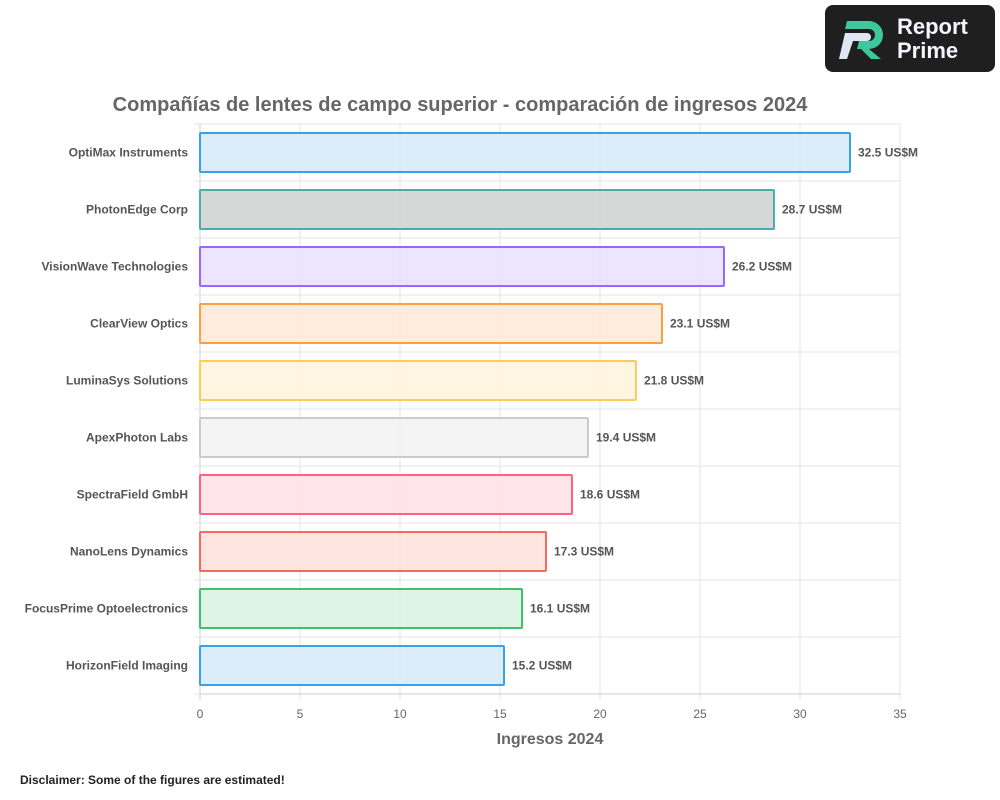 This screenshot has width=1000, height=800. I want to click on x-tick-label: 30, so click(800, 714).